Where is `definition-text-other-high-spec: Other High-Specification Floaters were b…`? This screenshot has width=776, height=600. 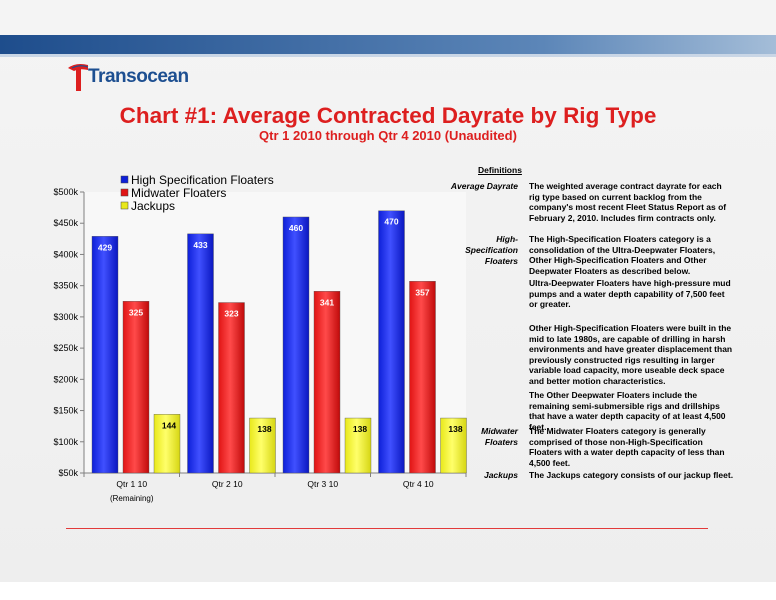
definition-text-other-high-spec: Other High-Specification Floaters were b… is located at coordinates (631, 354).